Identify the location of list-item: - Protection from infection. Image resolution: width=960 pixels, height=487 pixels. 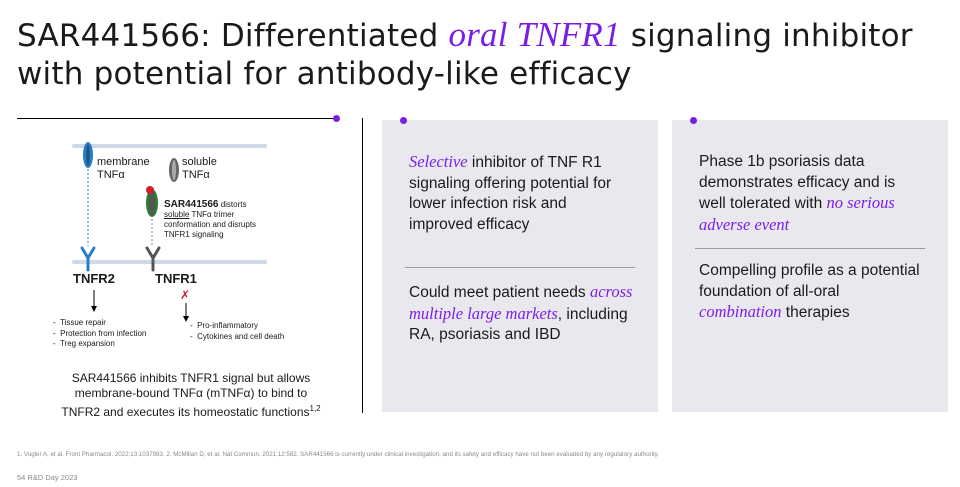
(100, 333).